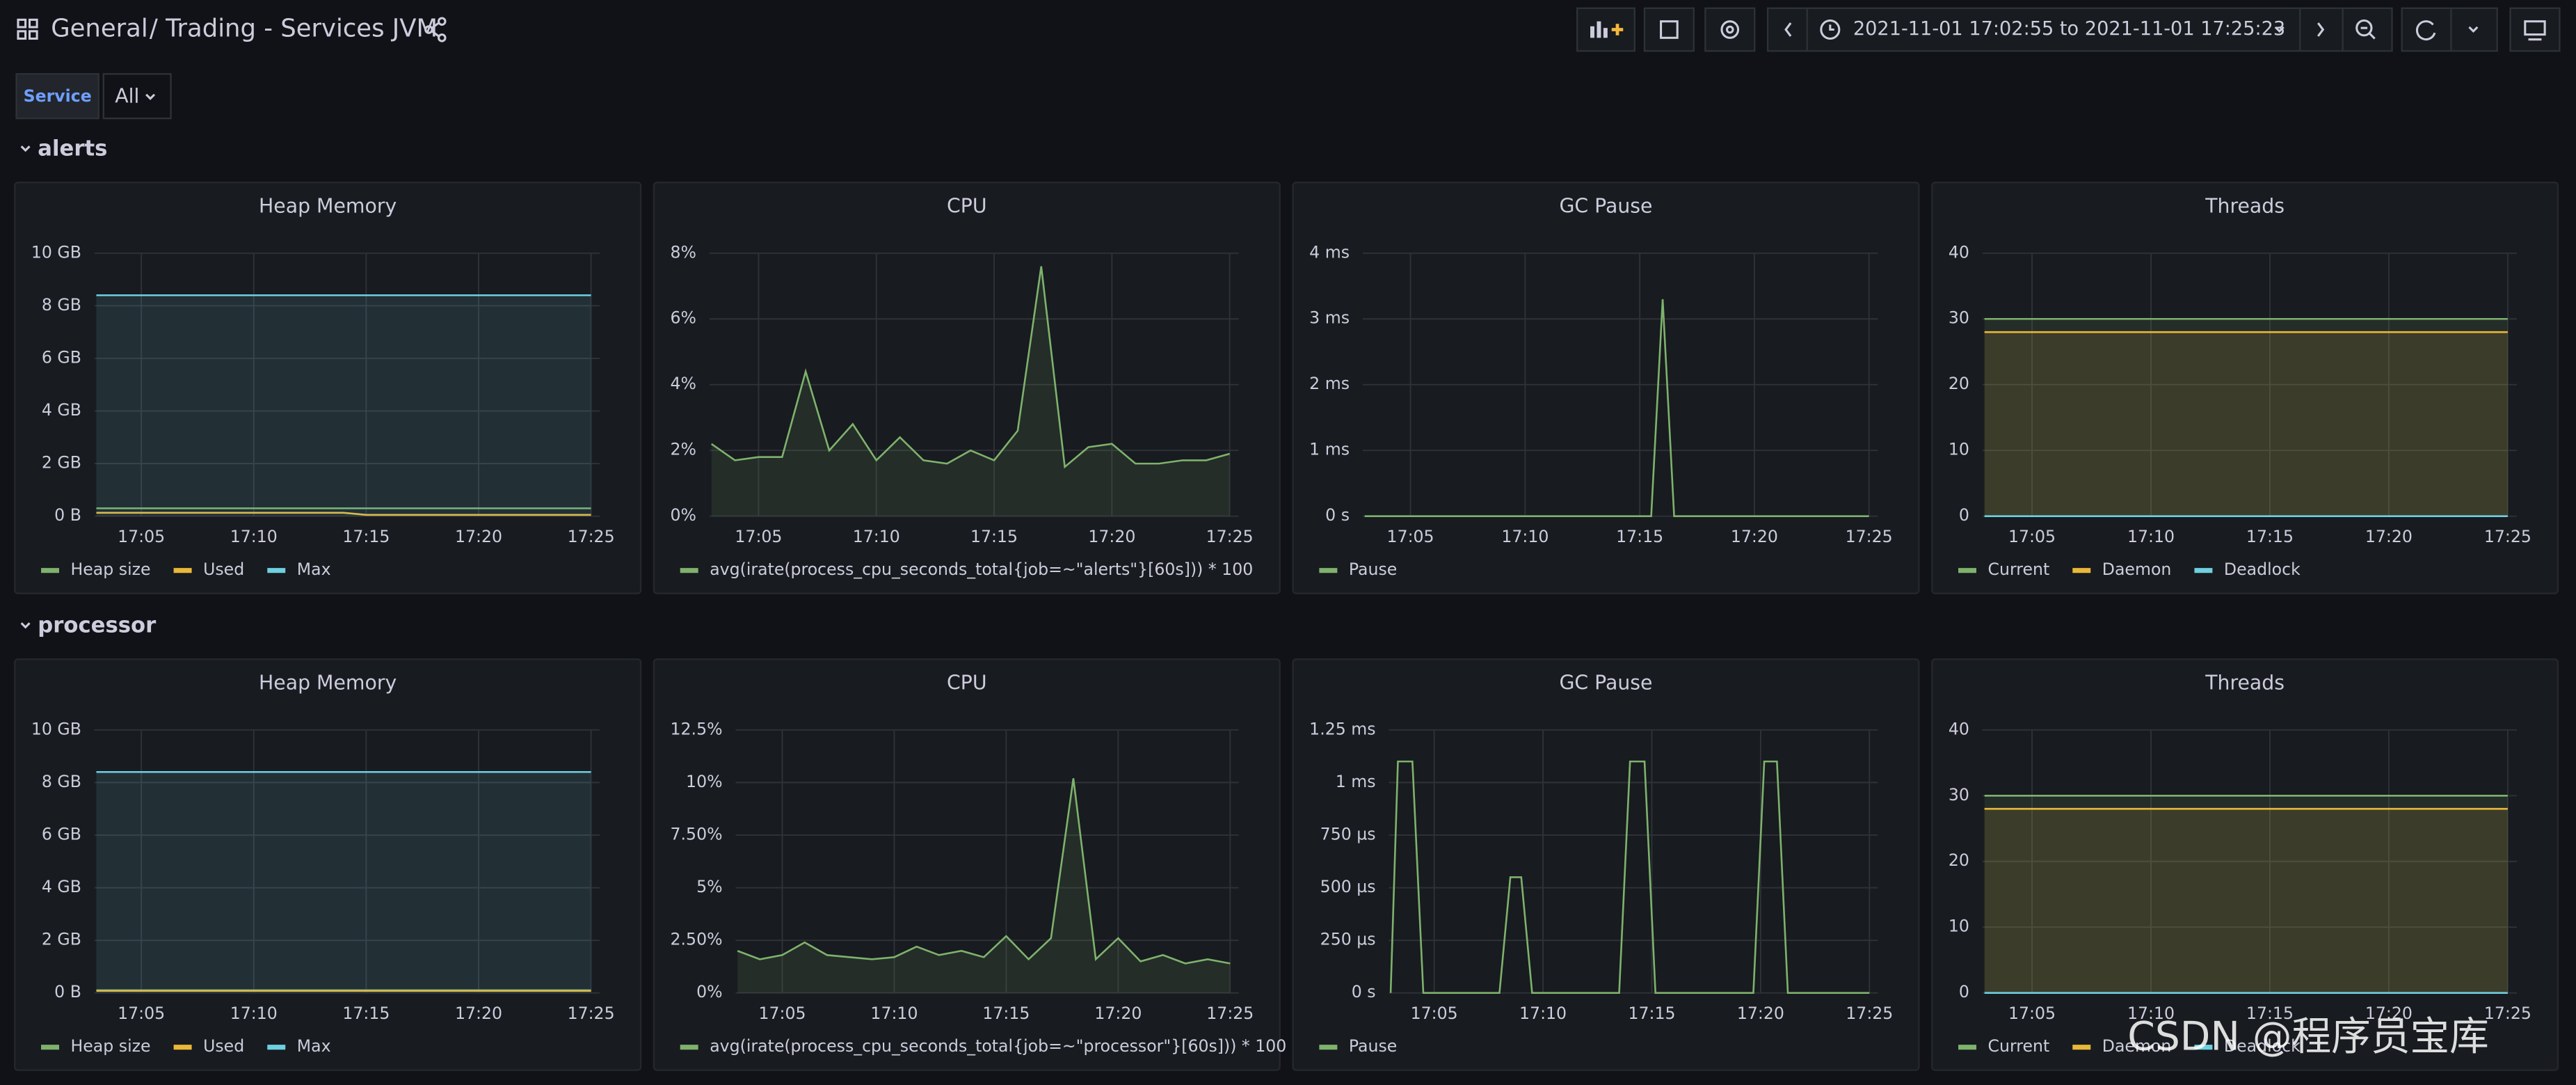  What do you see at coordinates (683, 515) in the screenshot?
I see `y-tick-label: 0%` at bounding box center [683, 515].